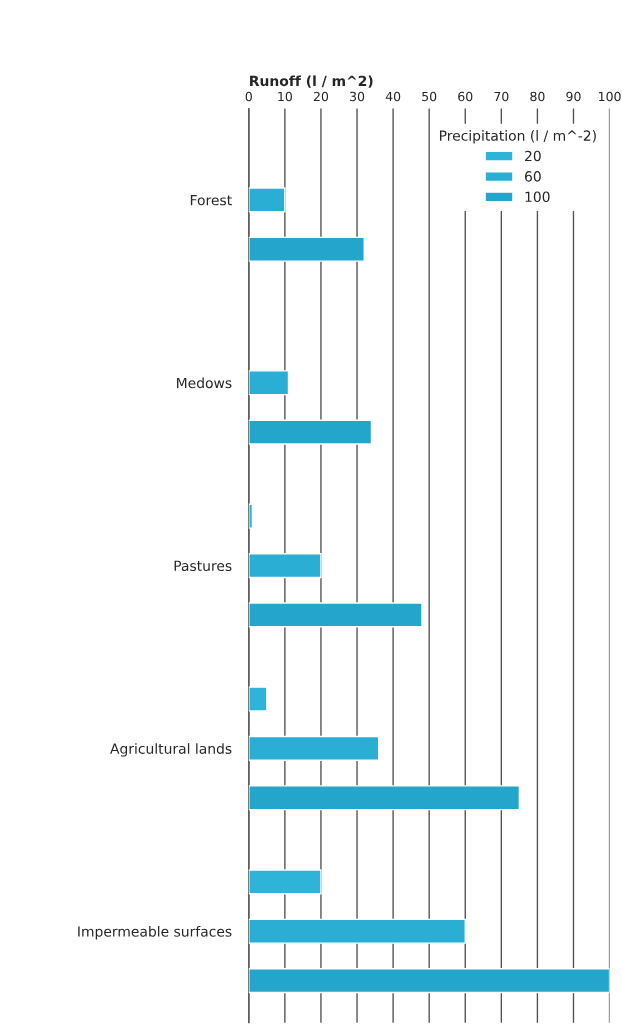 This screenshot has width=622, height=1033. I want to click on legend-title: Precipitation (l / m^-2), so click(517, 137).